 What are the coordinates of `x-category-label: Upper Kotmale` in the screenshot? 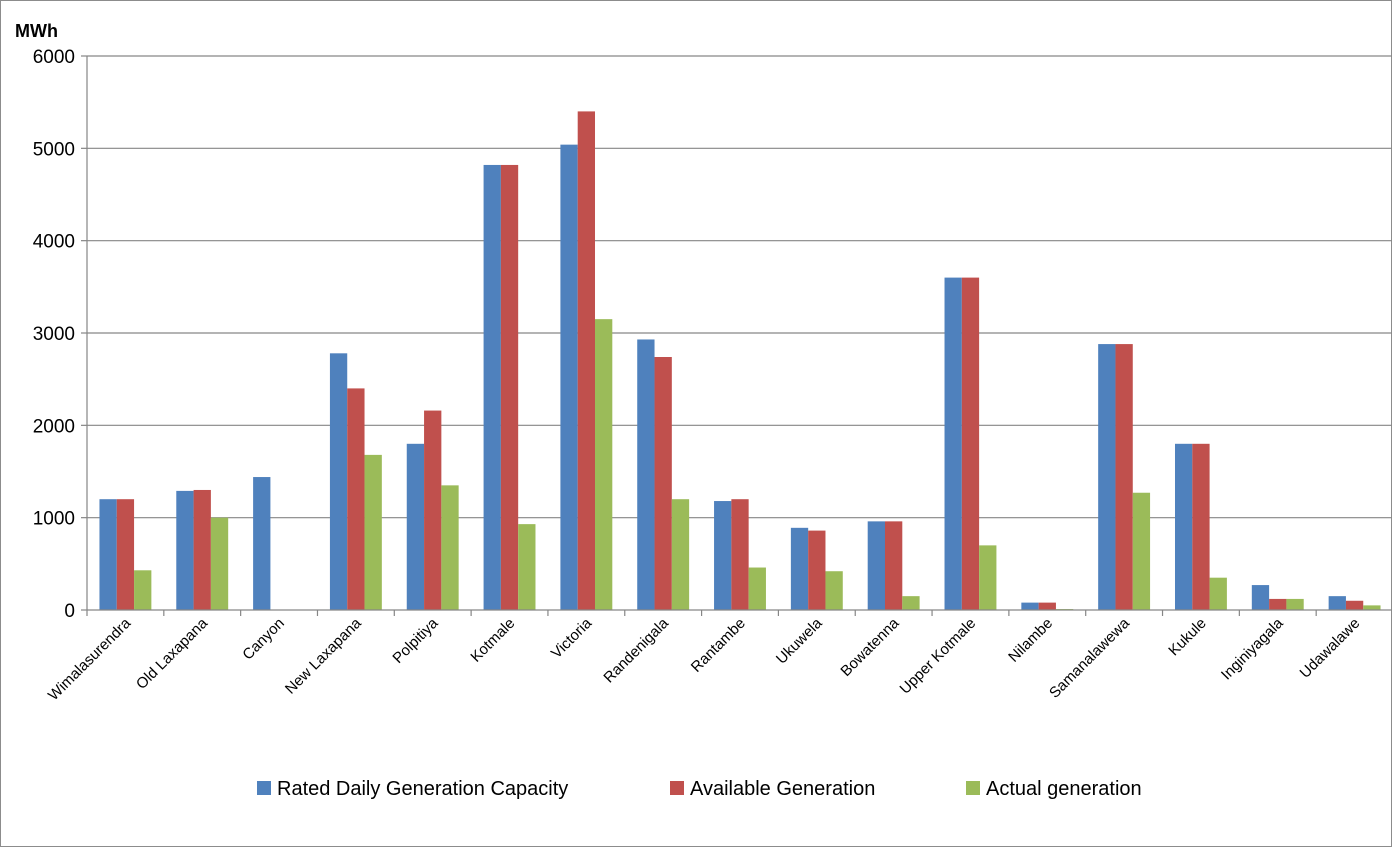 It's located at (938, 656).